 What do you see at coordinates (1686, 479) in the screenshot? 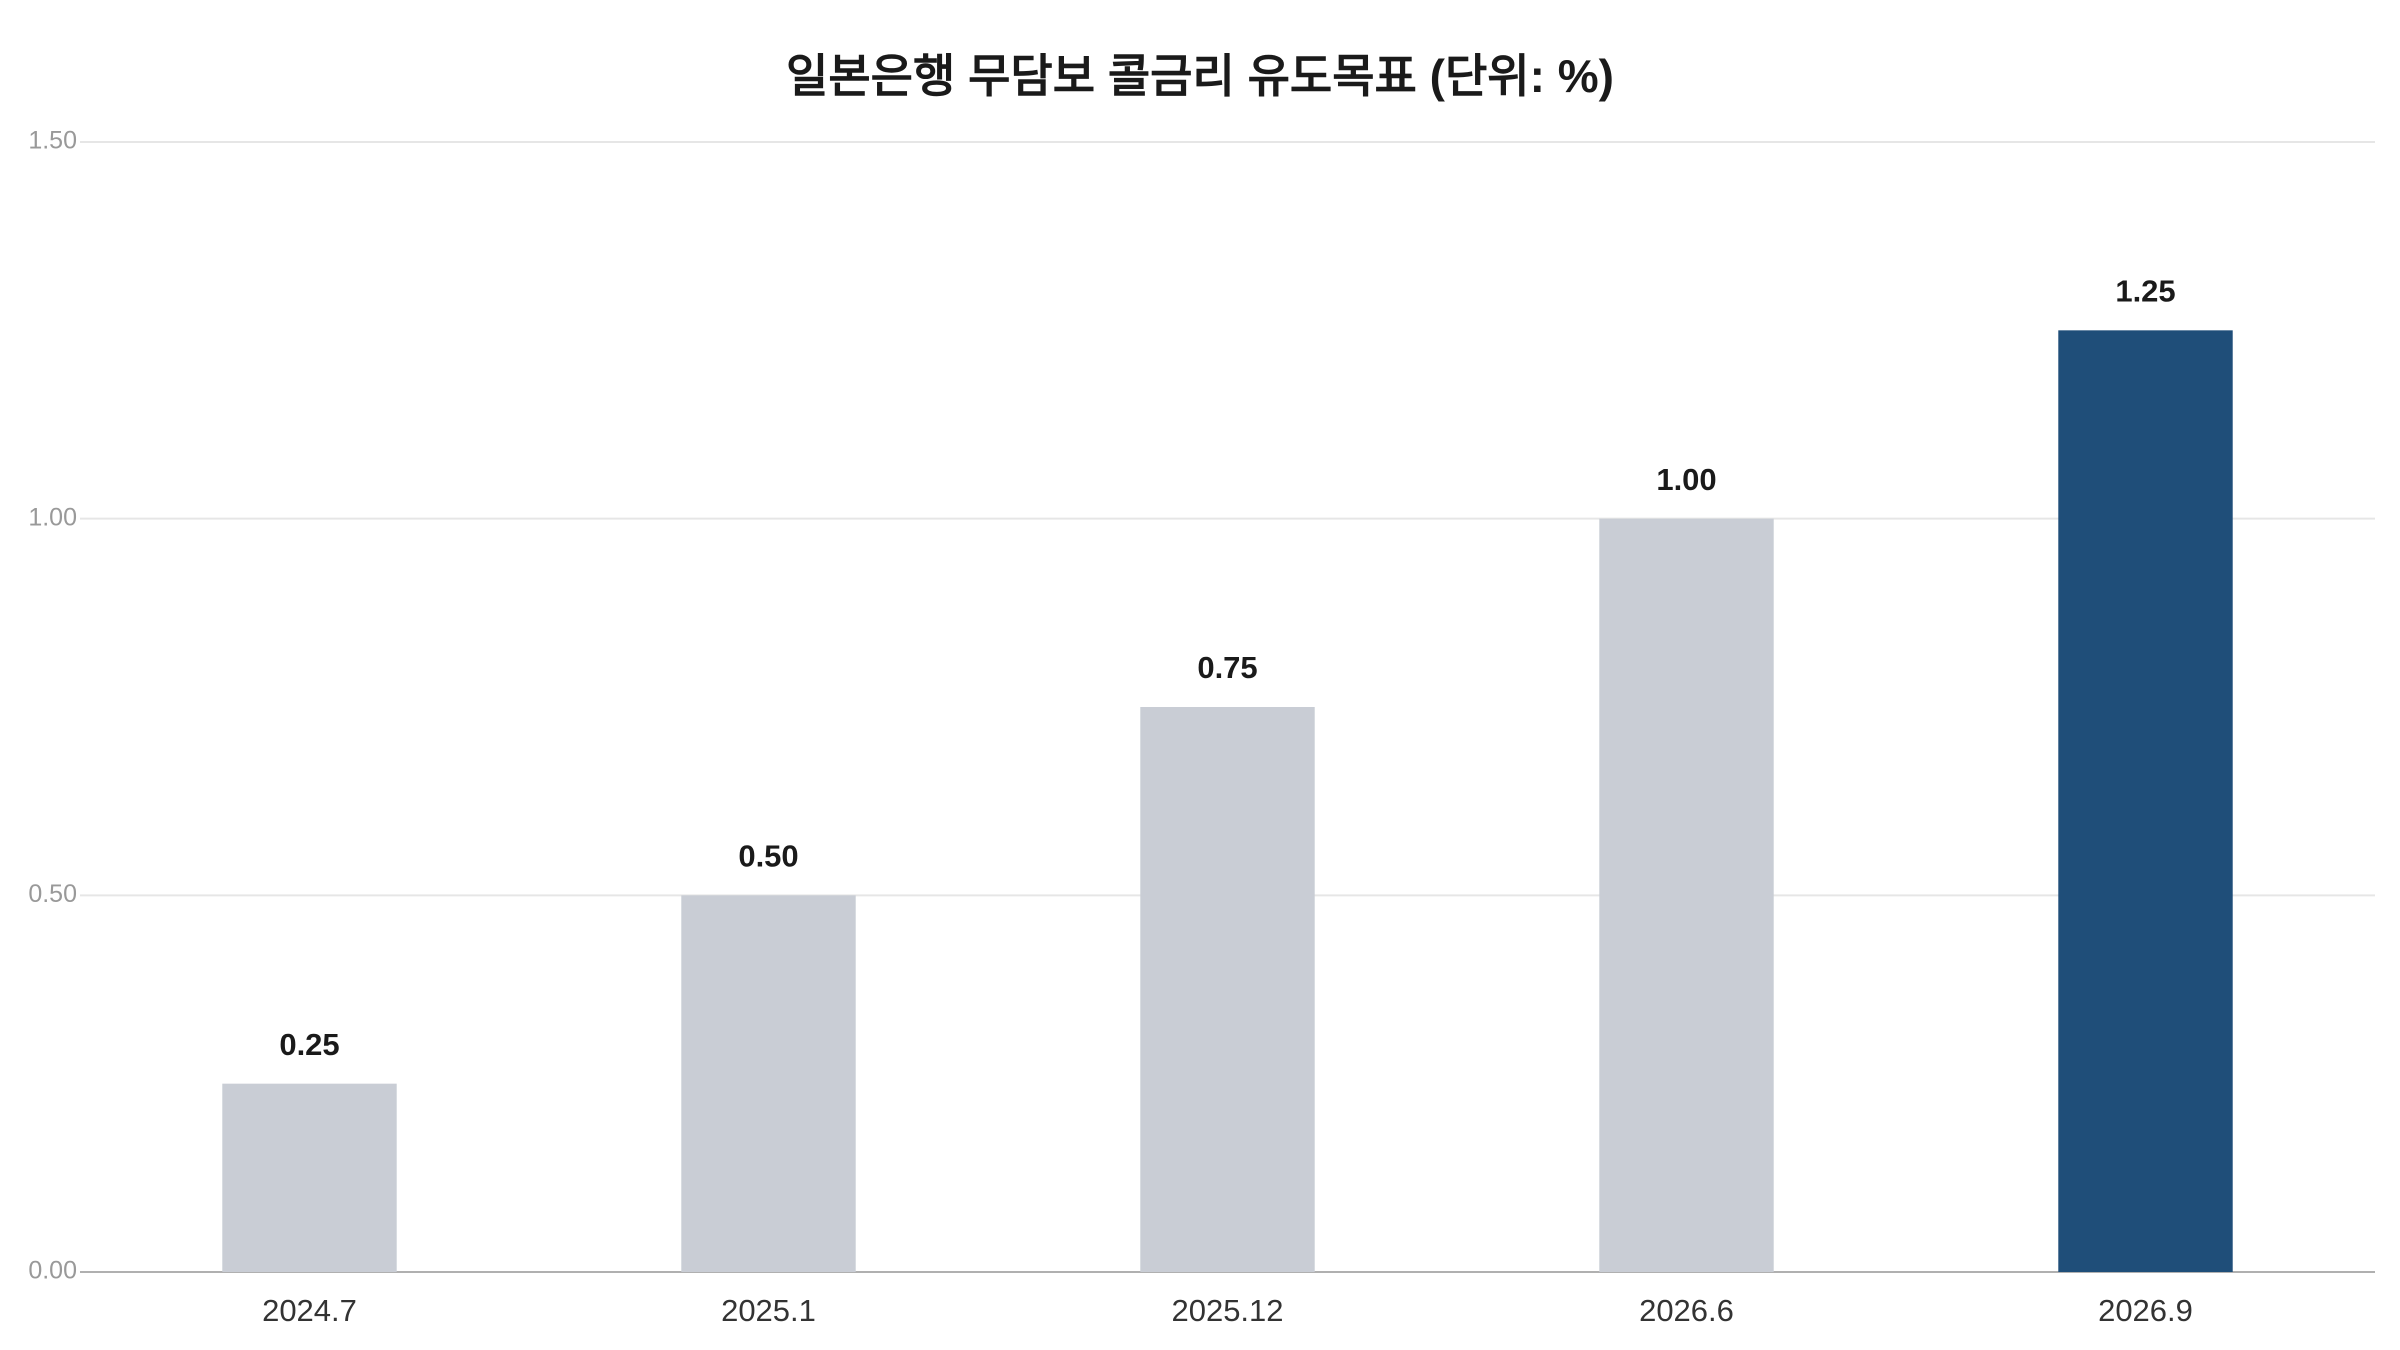
I see `value-label: 1.00` at bounding box center [1686, 479].